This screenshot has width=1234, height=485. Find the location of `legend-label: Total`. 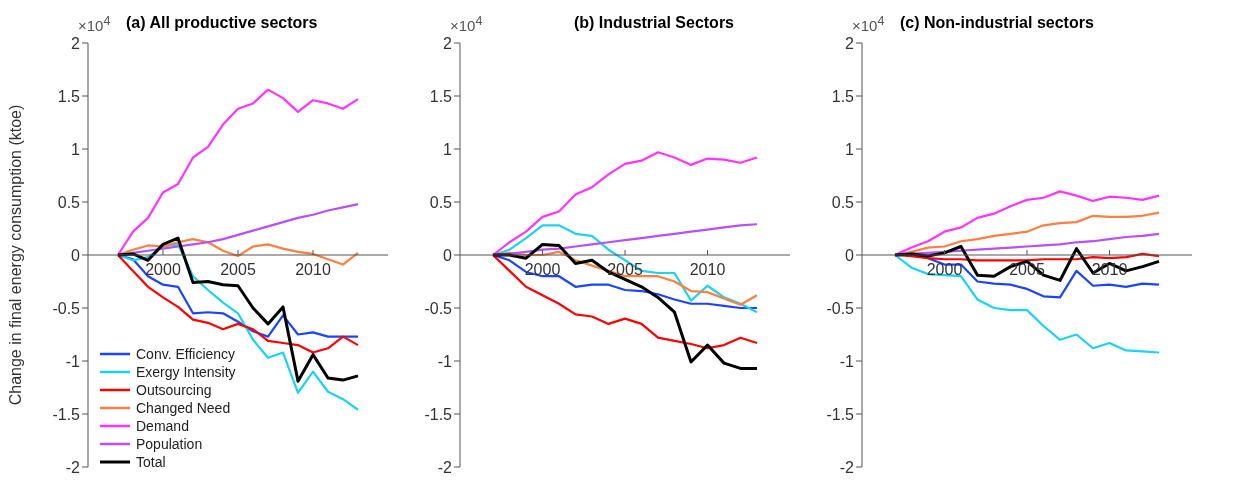

legend-label: Total is located at coordinates (151, 462).